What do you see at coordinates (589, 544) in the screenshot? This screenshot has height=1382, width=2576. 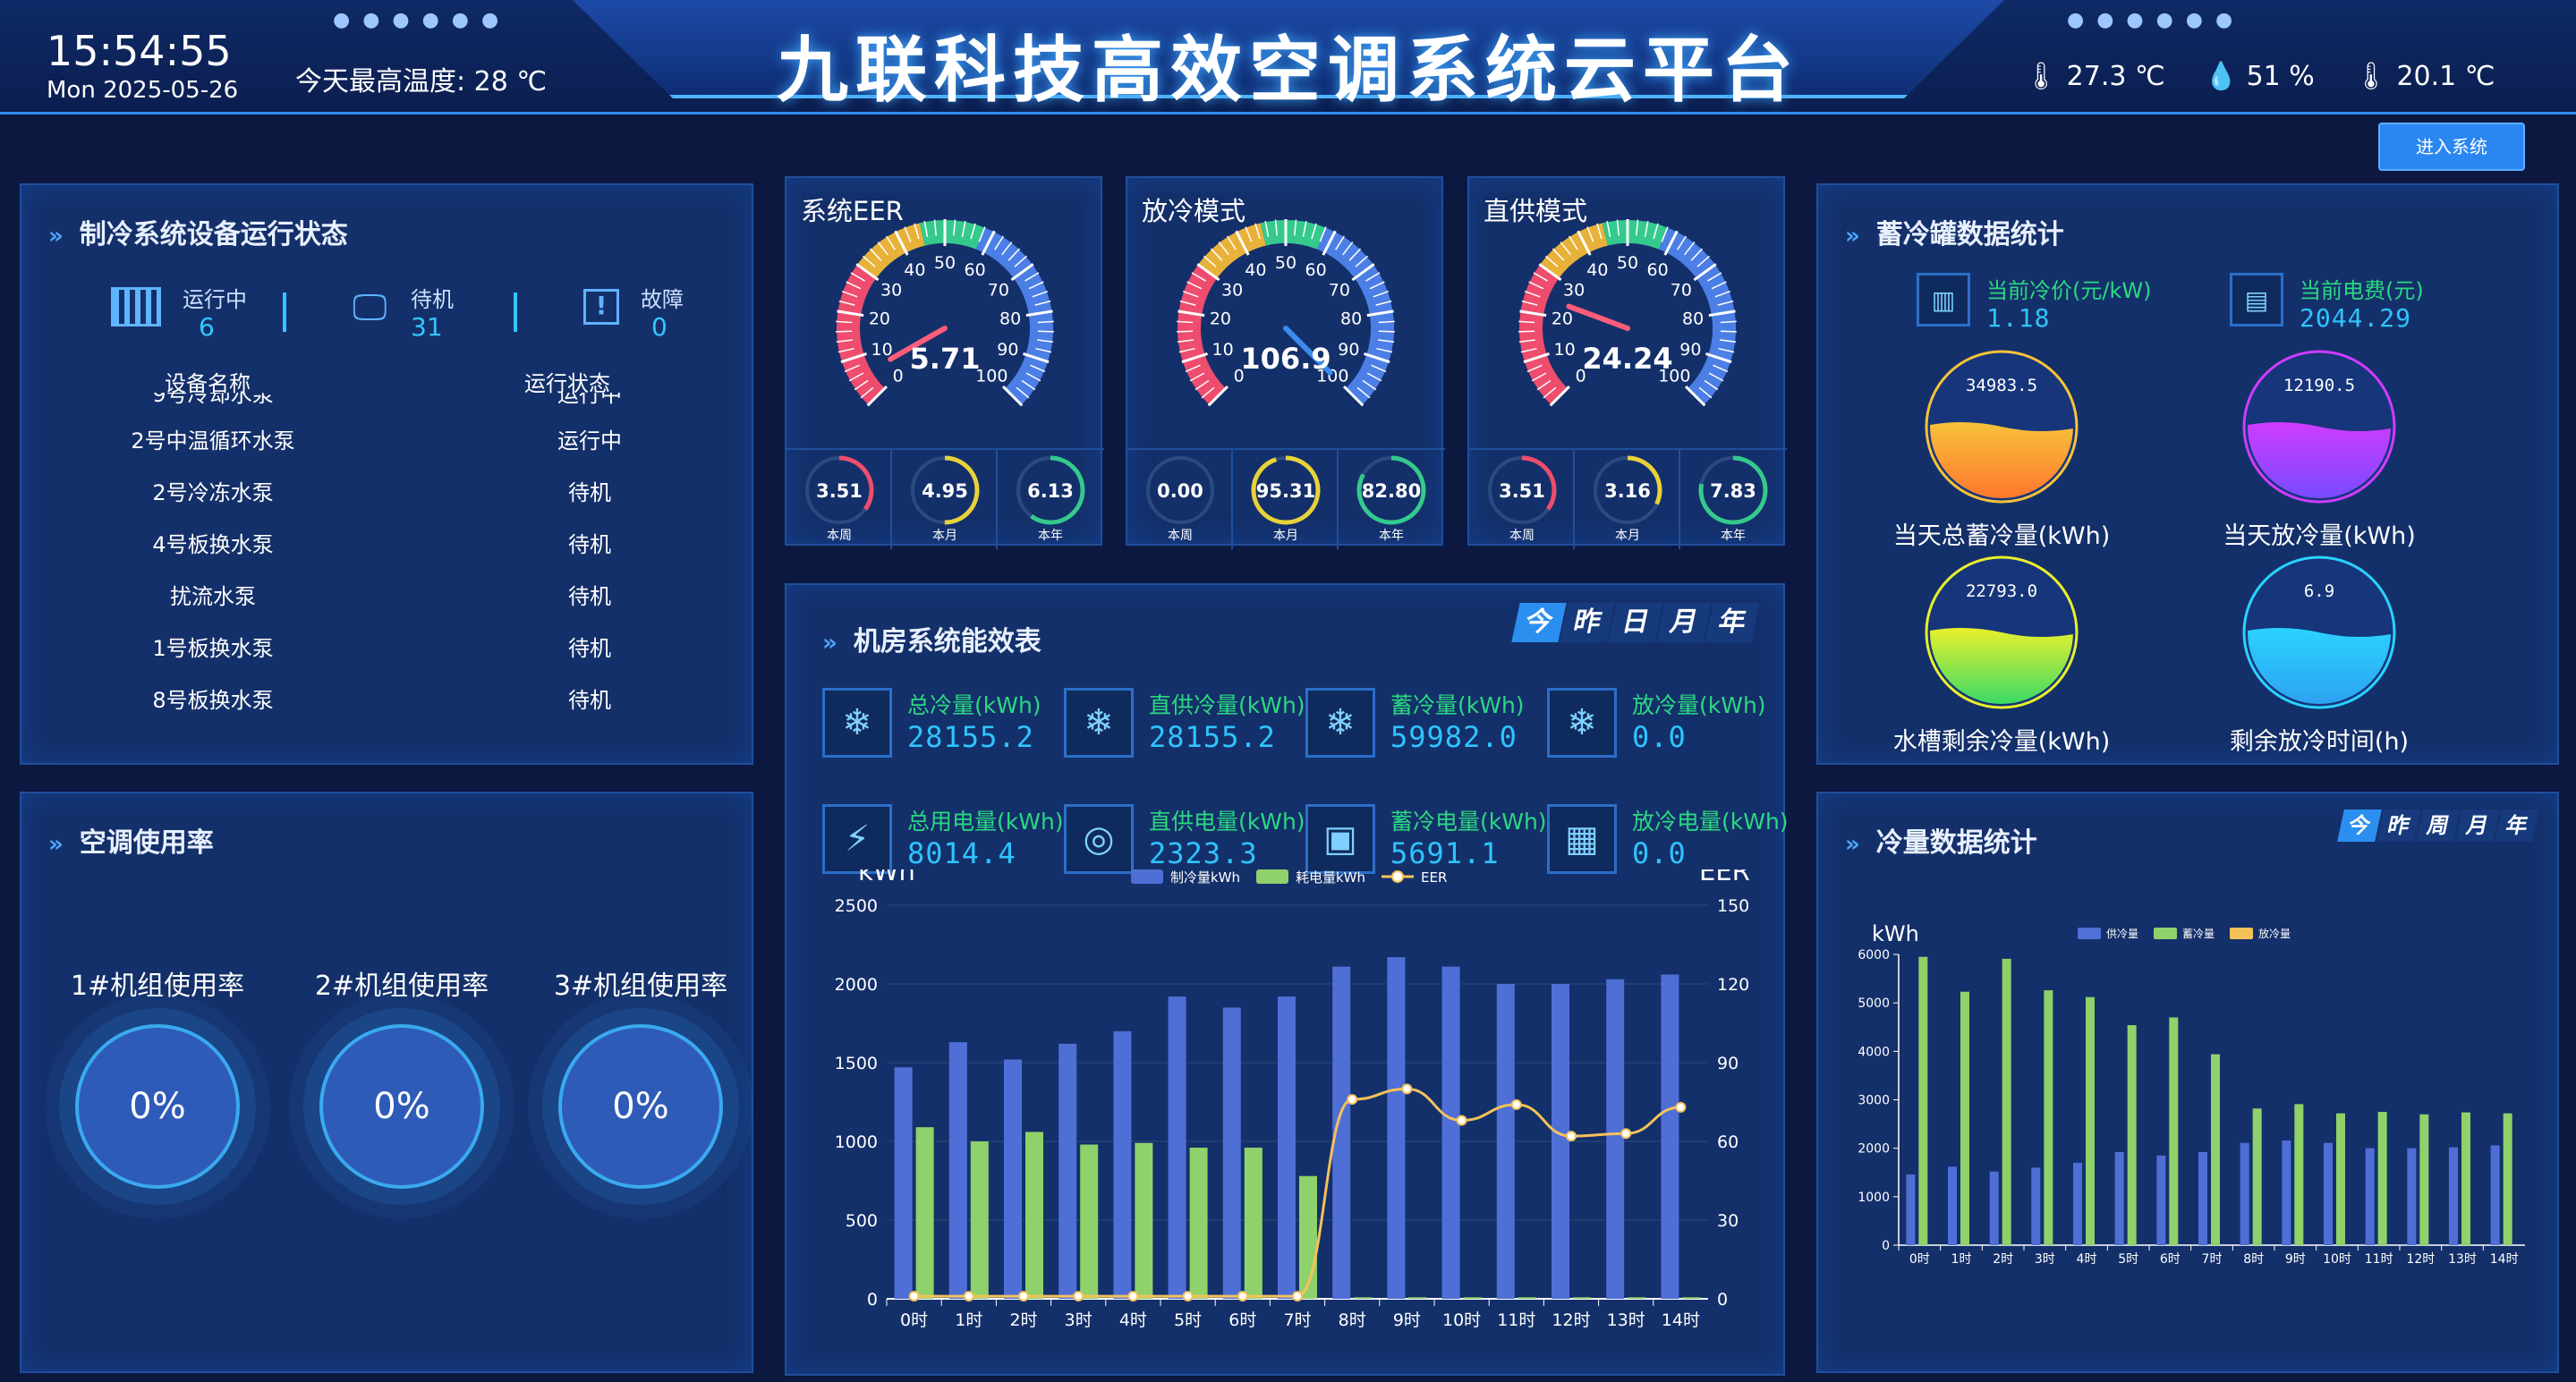 I see `equipment-status: 待机` at bounding box center [589, 544].